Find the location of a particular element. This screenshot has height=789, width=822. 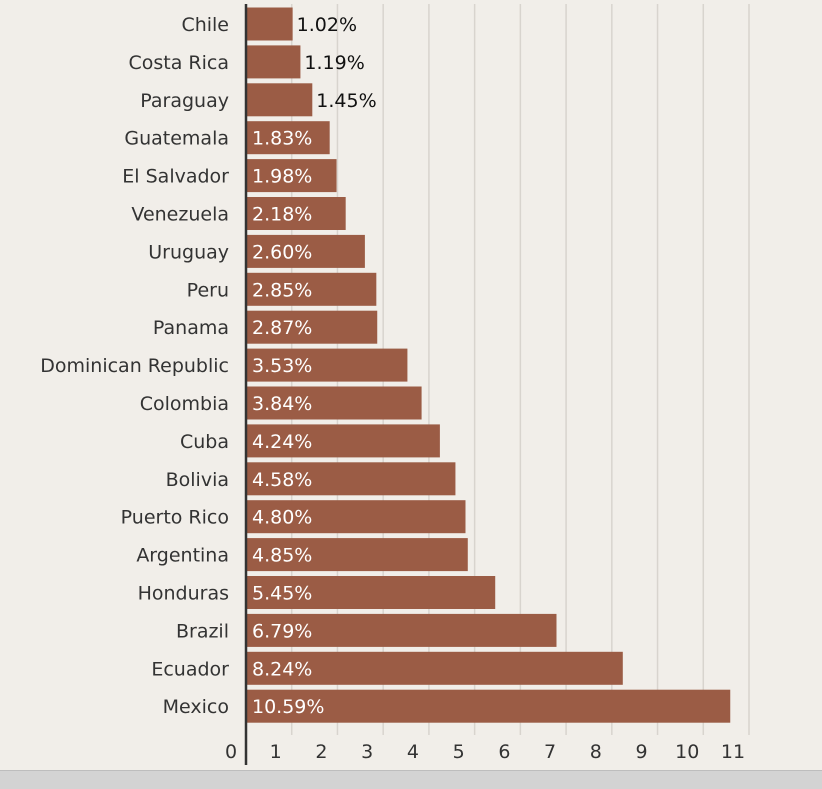

bar-panama is located at coordinates (312, 327).